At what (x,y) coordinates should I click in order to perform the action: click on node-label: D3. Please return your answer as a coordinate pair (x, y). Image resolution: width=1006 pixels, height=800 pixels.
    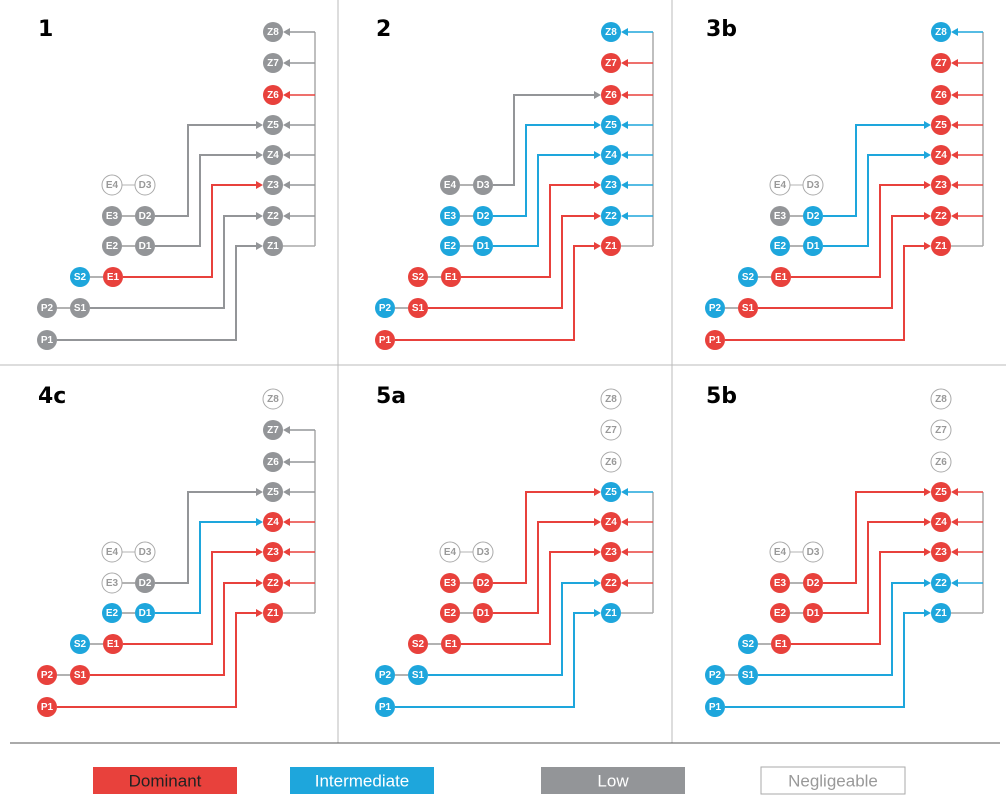
    Looking at the image, I should click on (145, 552).